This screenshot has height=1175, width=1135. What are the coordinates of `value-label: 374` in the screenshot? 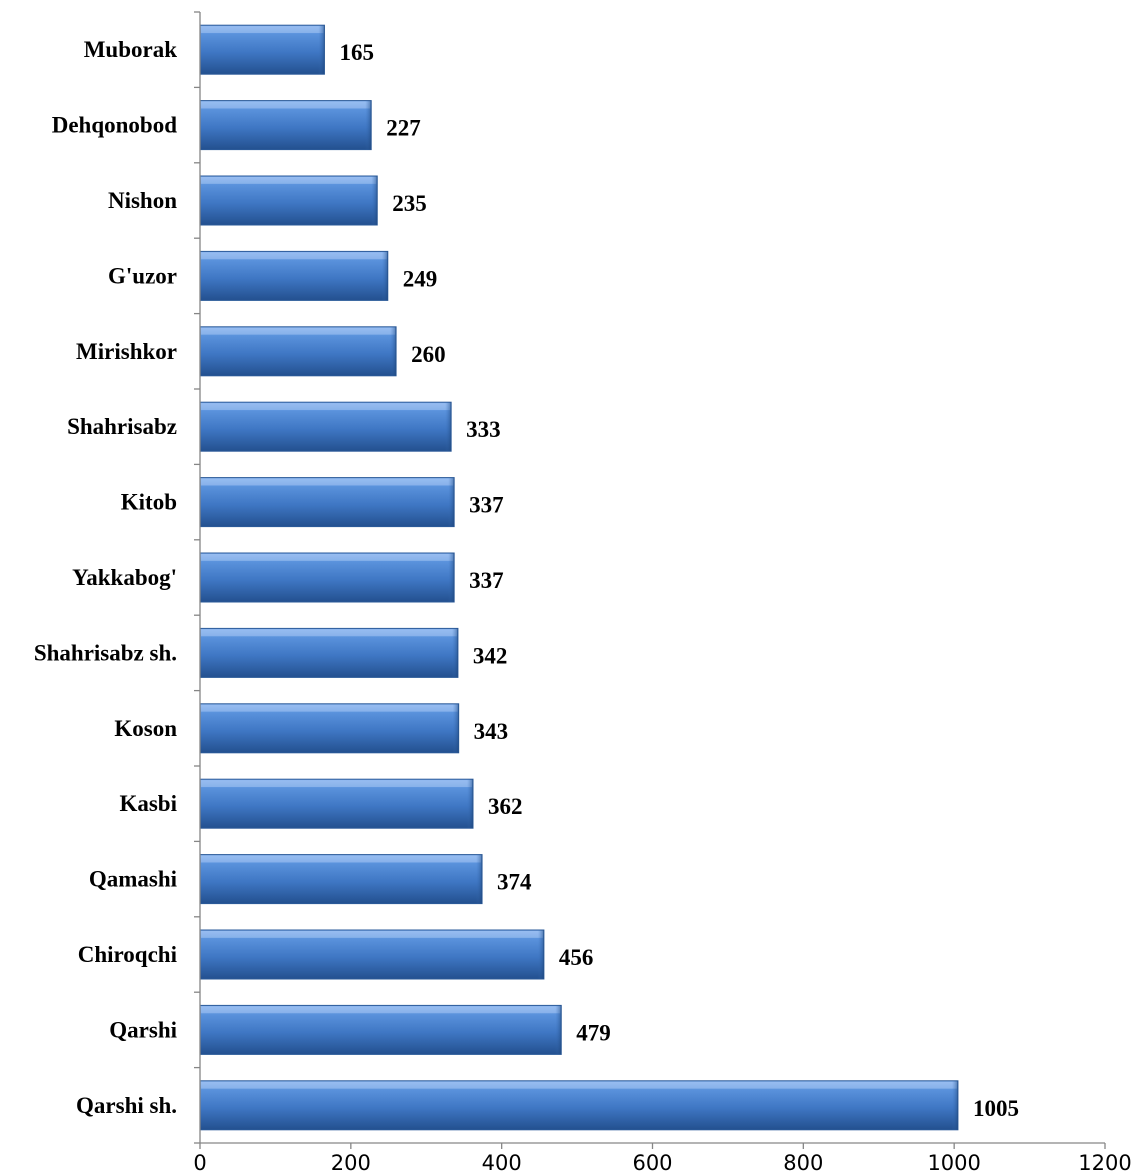 It's located at (514, 882).